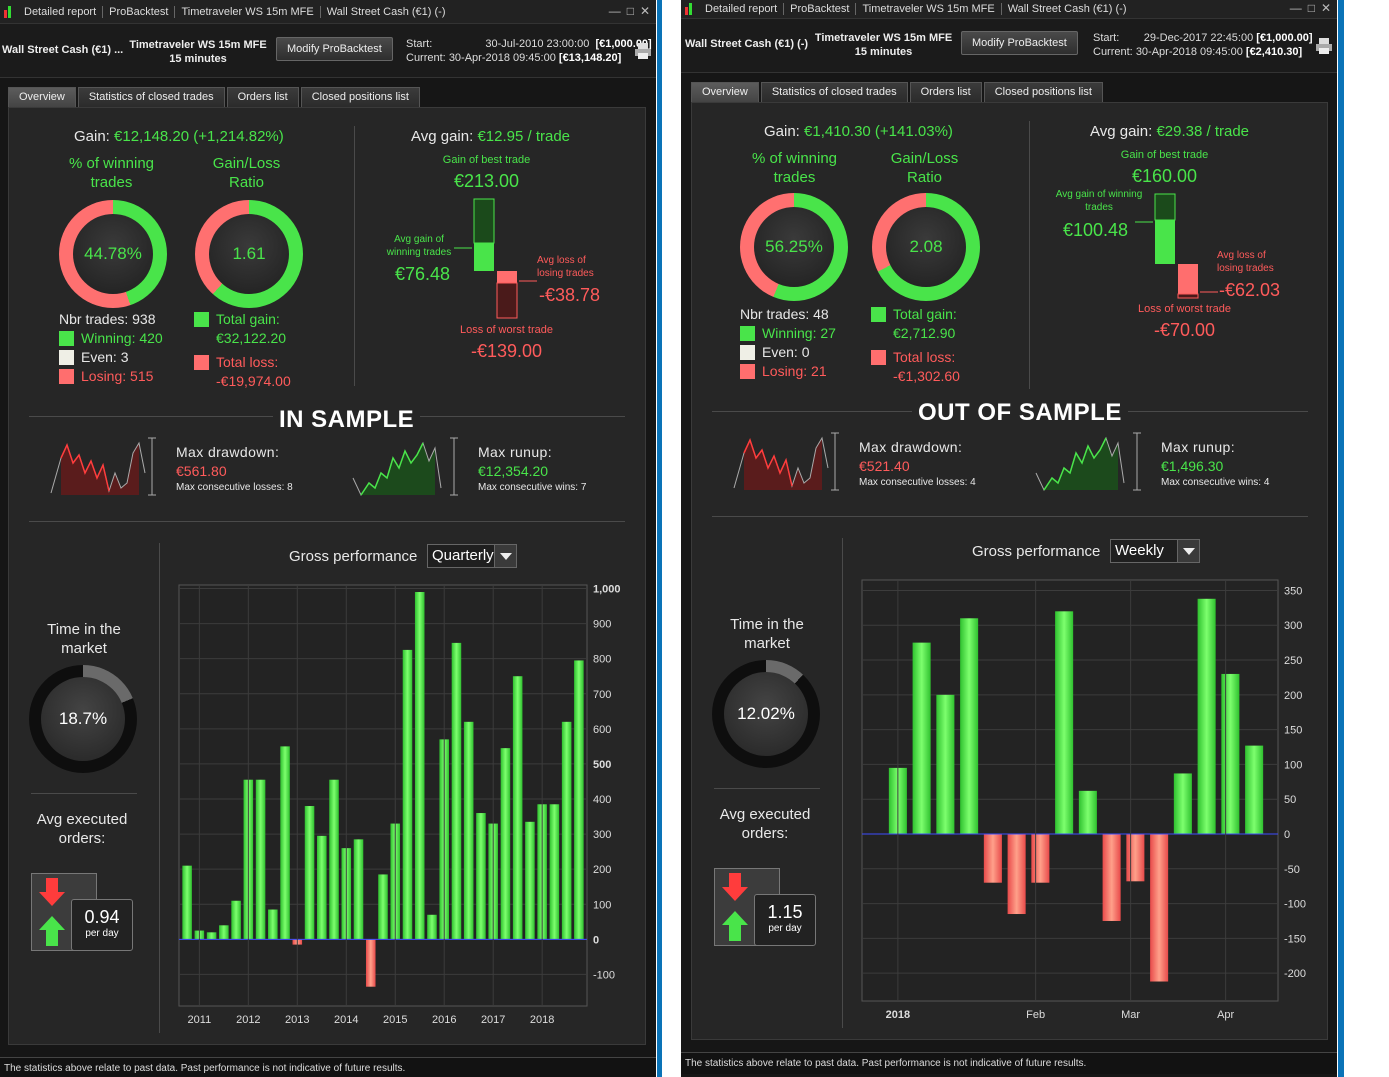 Image resolution: width=1389 pixels, height=1077 pixels. I want to click on divider, so click(159, 788).